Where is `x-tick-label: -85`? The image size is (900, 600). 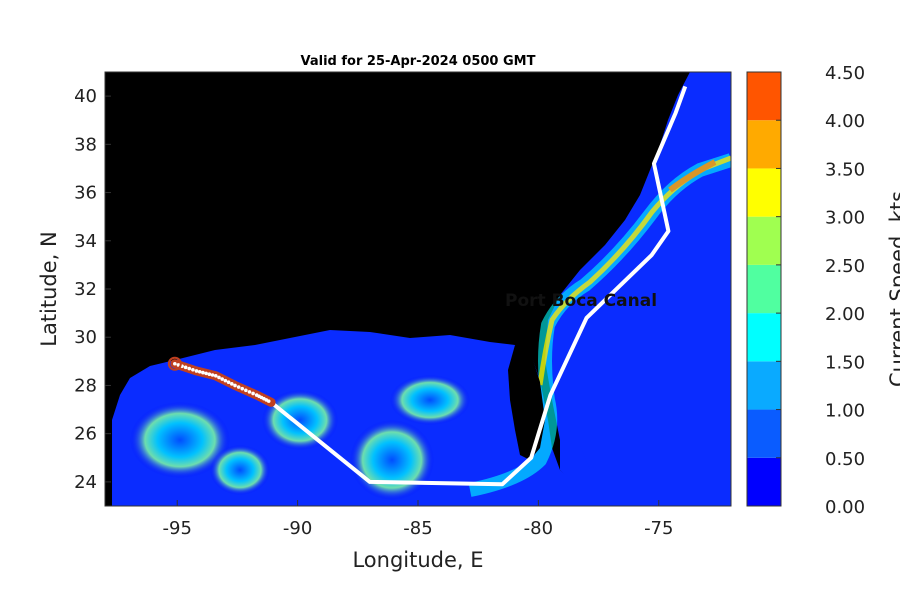
x-tick-label: -85 is located at coordinates (417, 528).